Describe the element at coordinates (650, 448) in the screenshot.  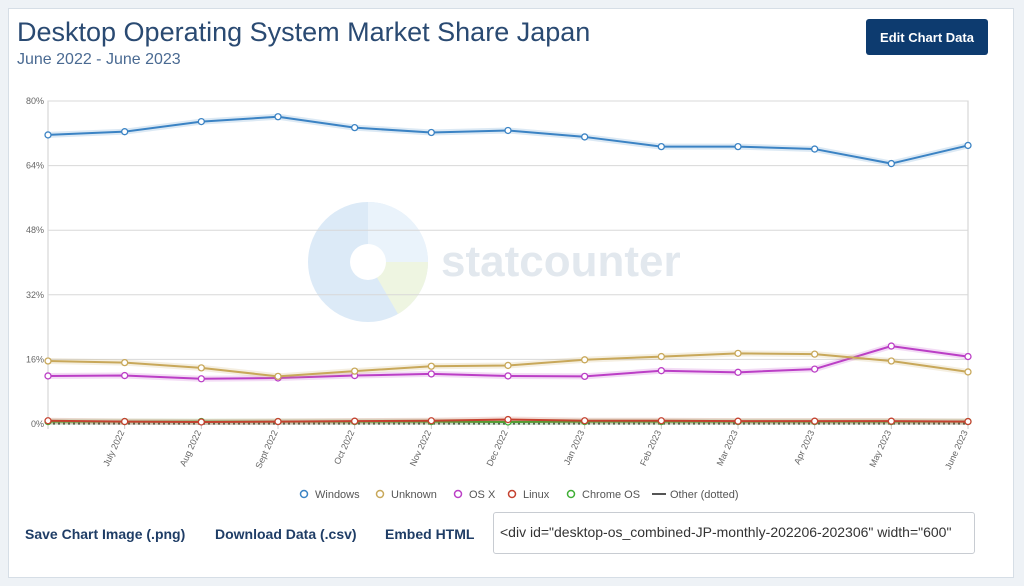
I see `x-tick-label: Feb 2023` at that location.